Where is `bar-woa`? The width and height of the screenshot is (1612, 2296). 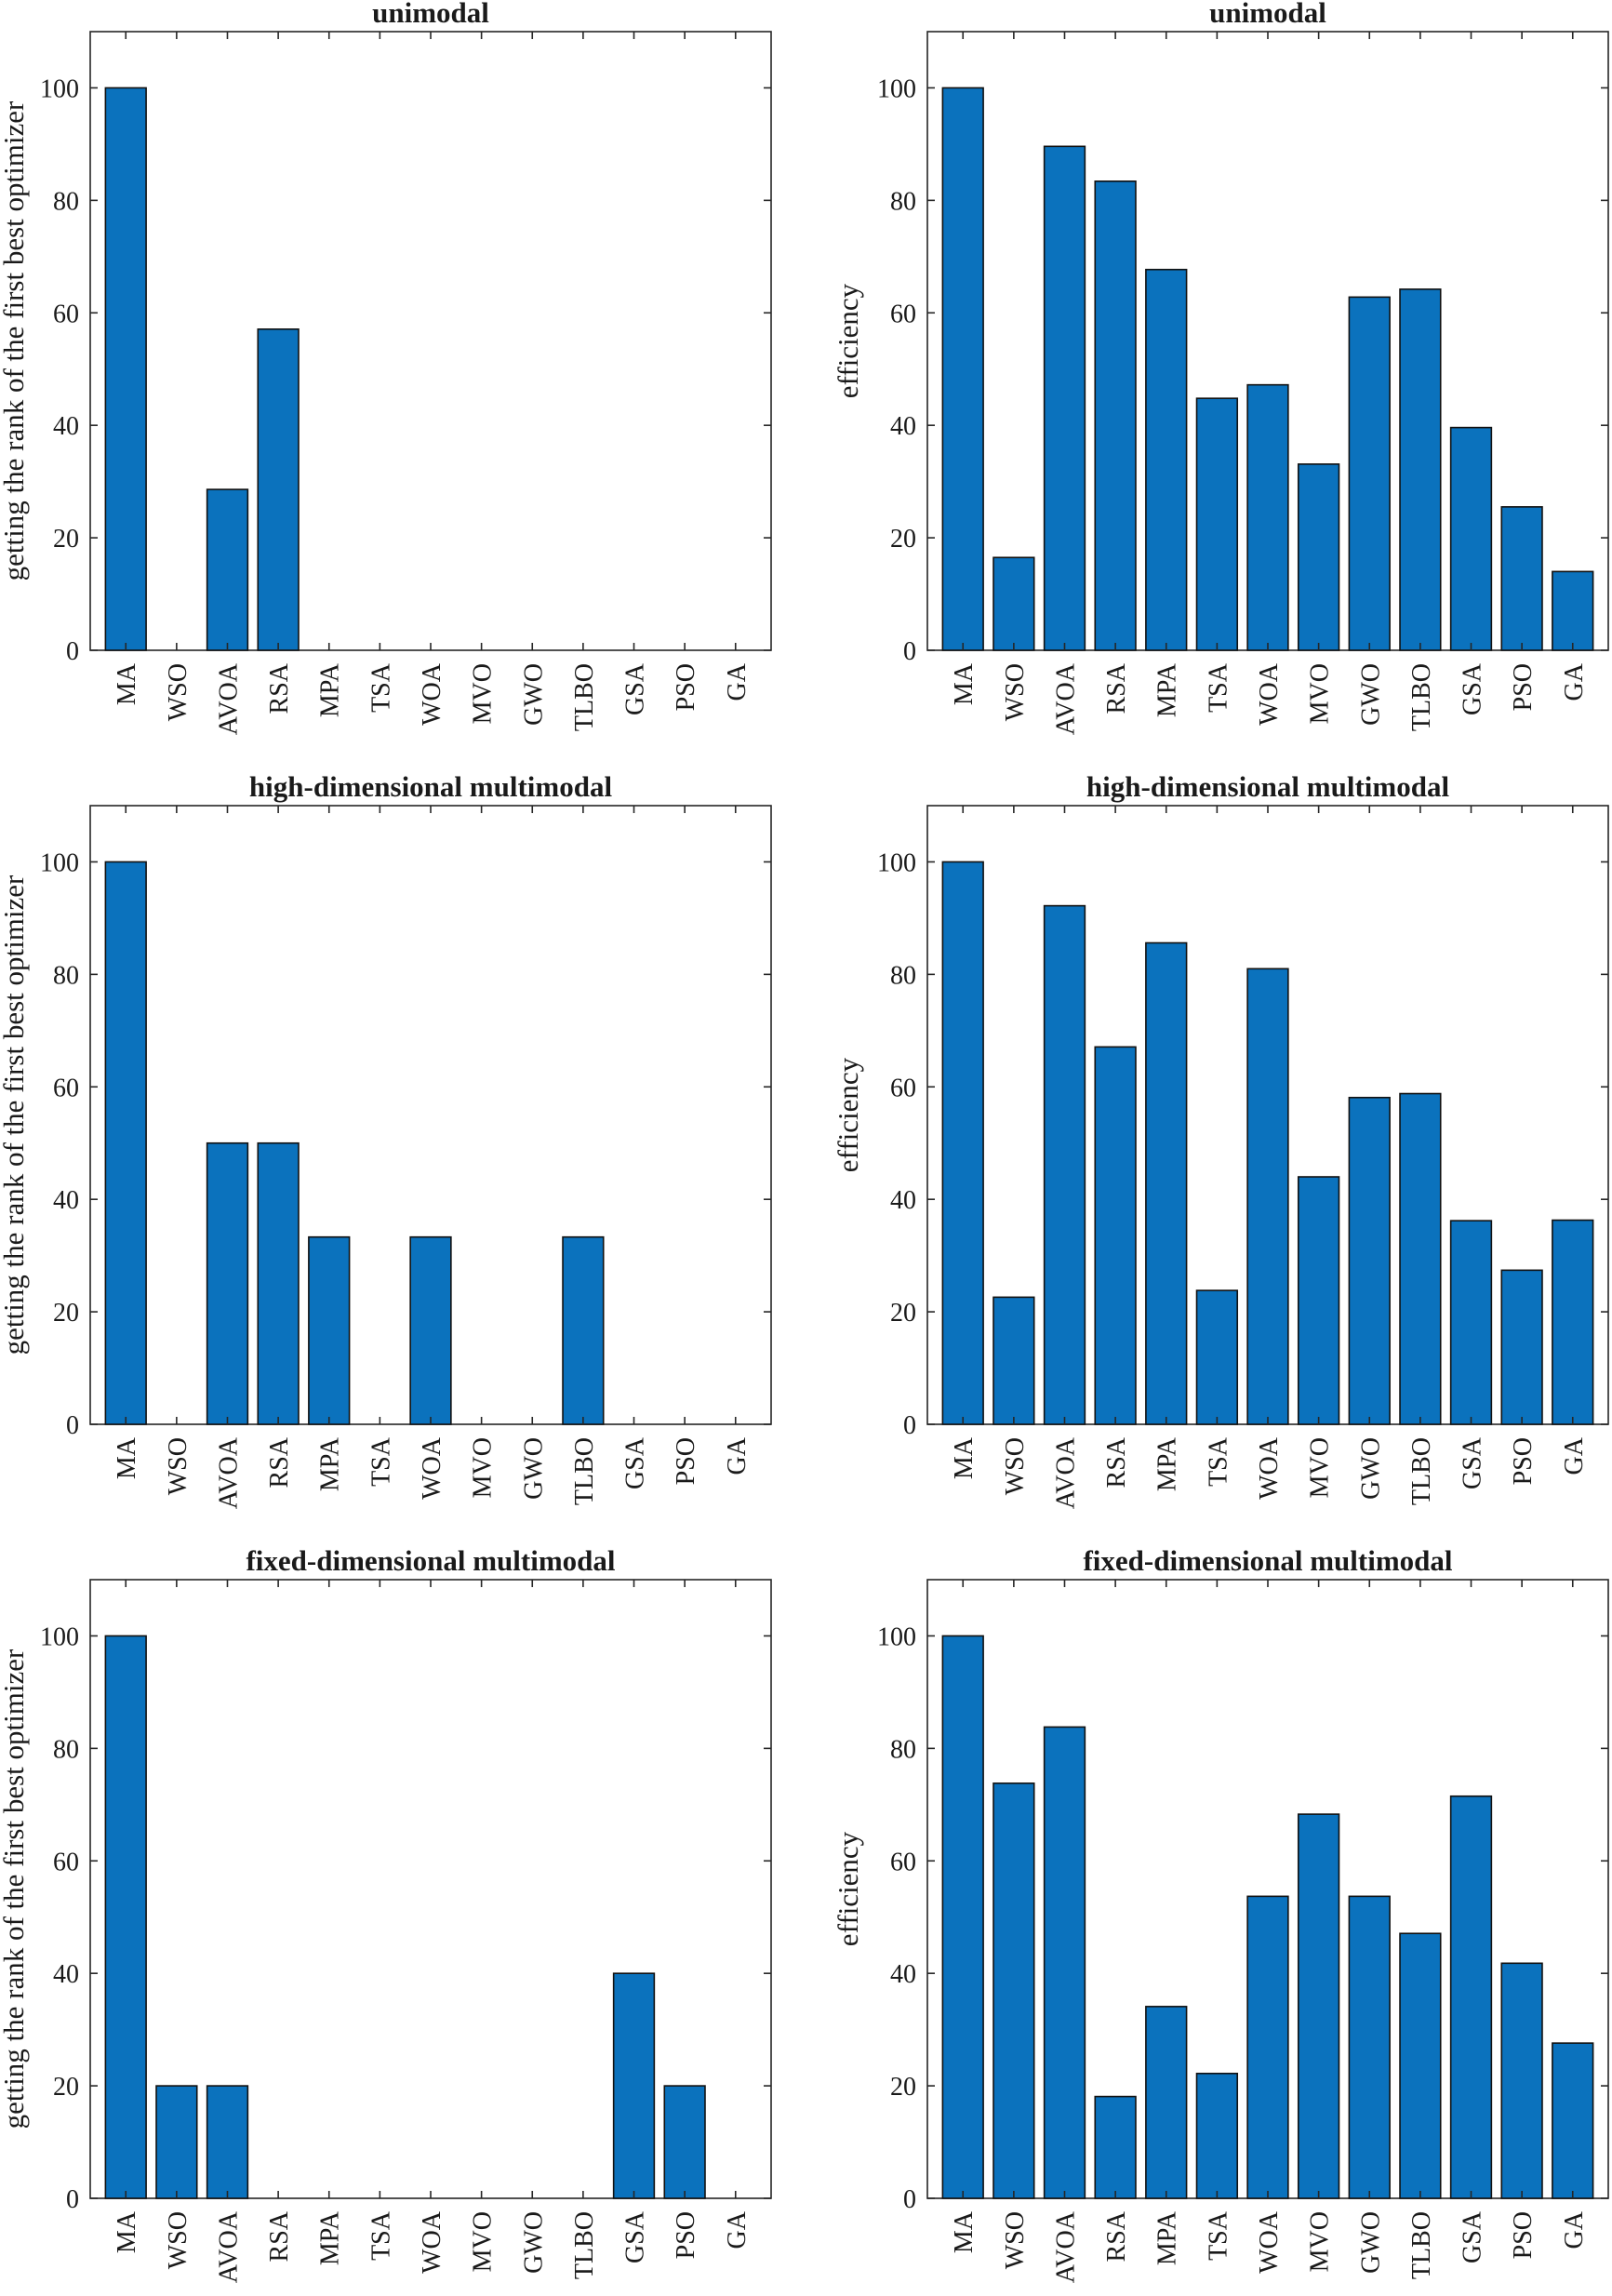 bar-woa is located at coordinates (1267, 2047).